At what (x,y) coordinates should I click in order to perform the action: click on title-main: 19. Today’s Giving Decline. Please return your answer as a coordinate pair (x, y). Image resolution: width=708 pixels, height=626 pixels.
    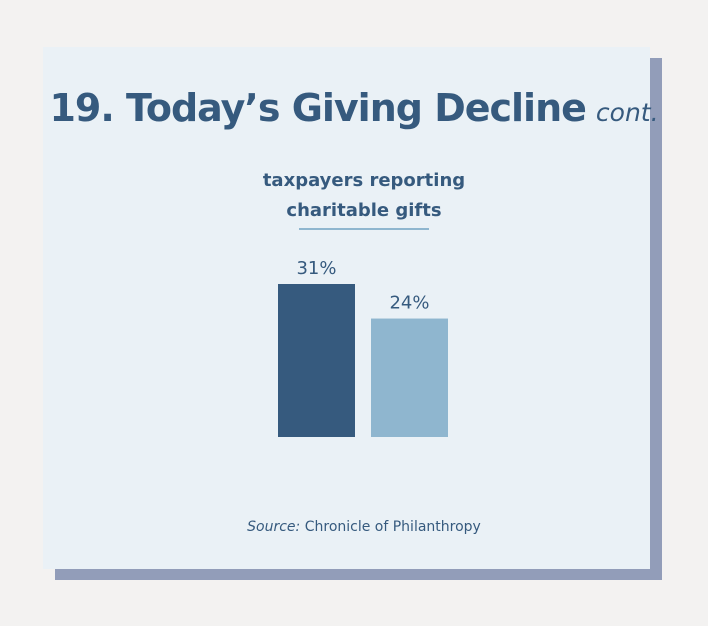
    Looking at the image, I should click on (317, 108).